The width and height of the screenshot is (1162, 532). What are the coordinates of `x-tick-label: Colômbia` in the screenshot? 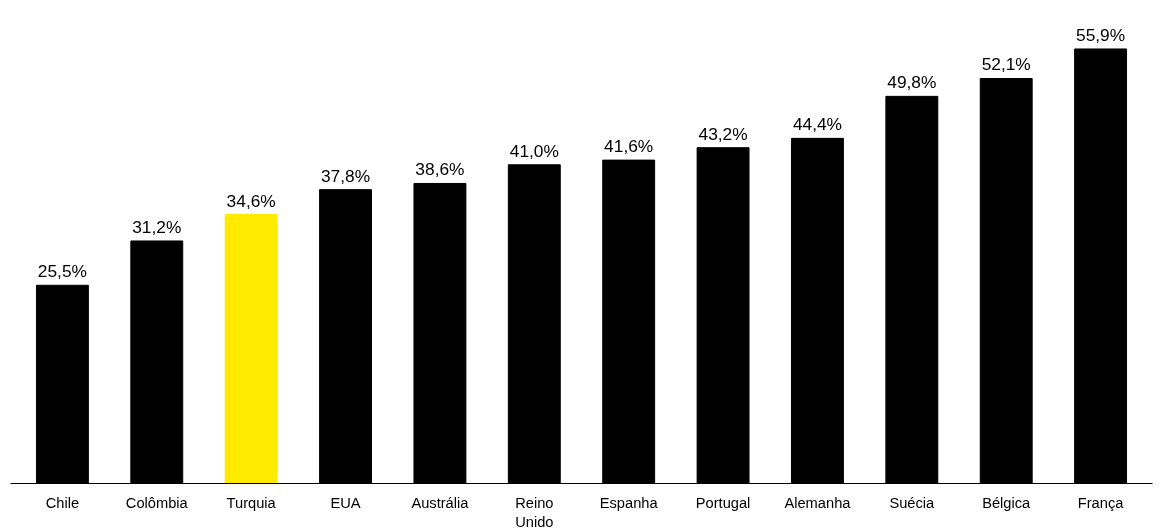 It's located at (157, 502).